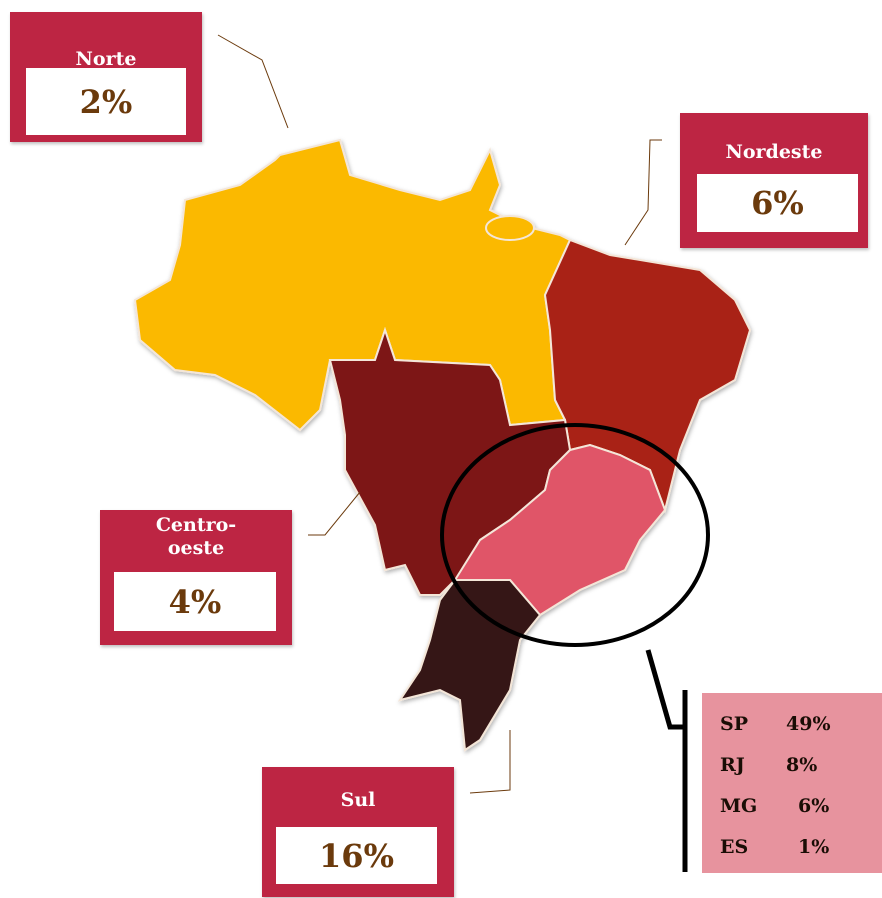  What do you see at coordinates (196, 536) in the screenshot?
I see `region-name: Centro-oeste` at bounding box center [196, 536].